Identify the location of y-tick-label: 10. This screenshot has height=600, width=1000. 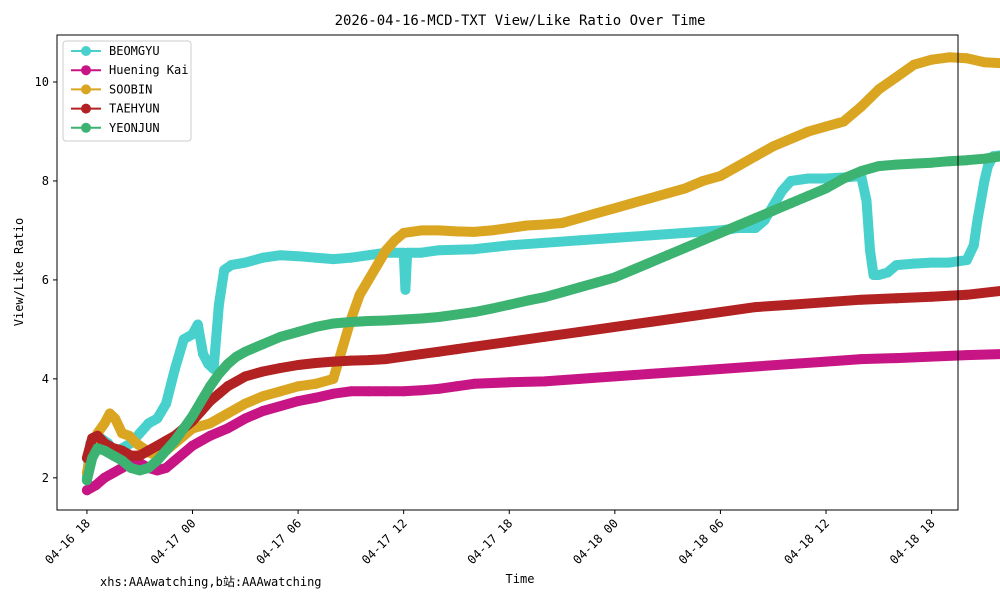
(42, 82).